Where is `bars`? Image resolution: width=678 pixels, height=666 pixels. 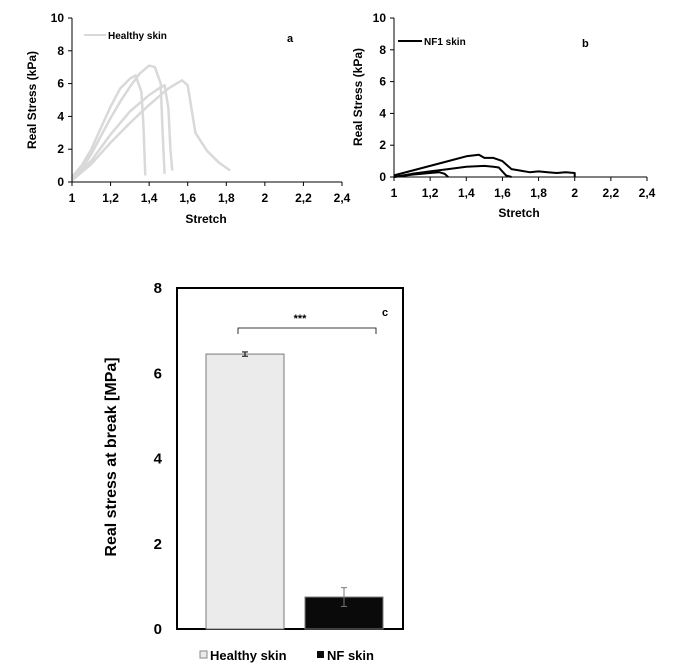 bars is located at coordinates (294, 490).